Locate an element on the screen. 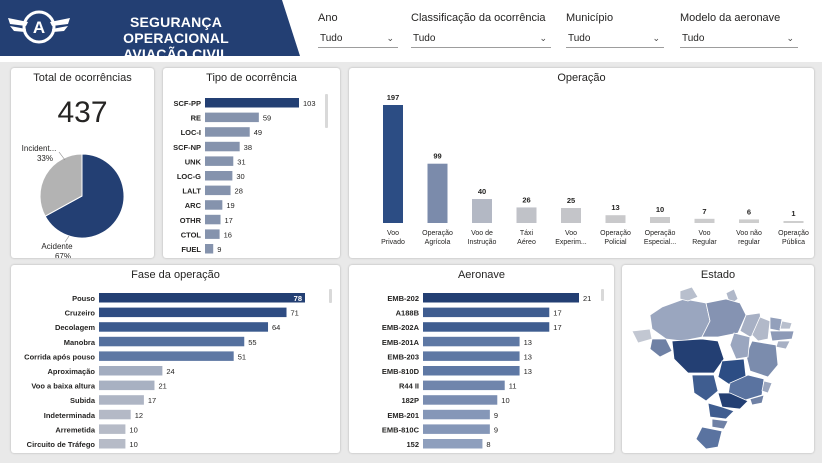 This screenshot has width=822, height=463. column-category-label: Táxi is located at coordinates (527, 233).